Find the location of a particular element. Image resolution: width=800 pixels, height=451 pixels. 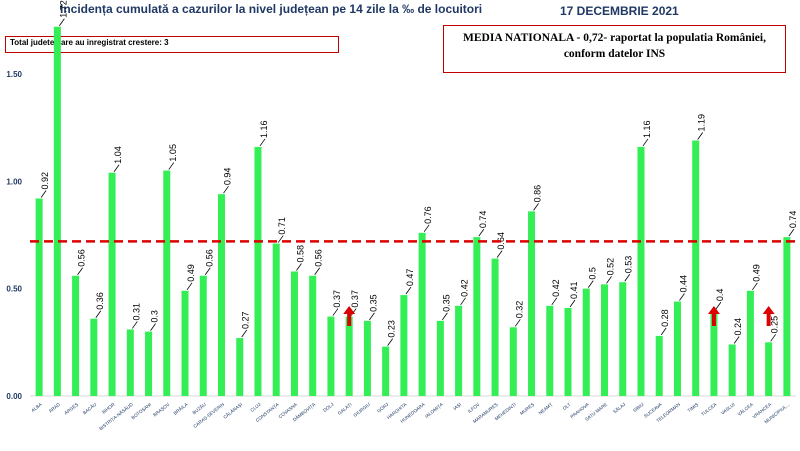

category-label: BUZĂU is located at coordinates (199, 408).